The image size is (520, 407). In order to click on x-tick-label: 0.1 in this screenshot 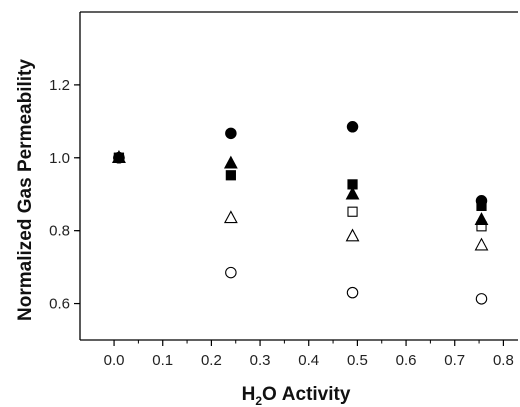, I will do `click(162, 360)`.